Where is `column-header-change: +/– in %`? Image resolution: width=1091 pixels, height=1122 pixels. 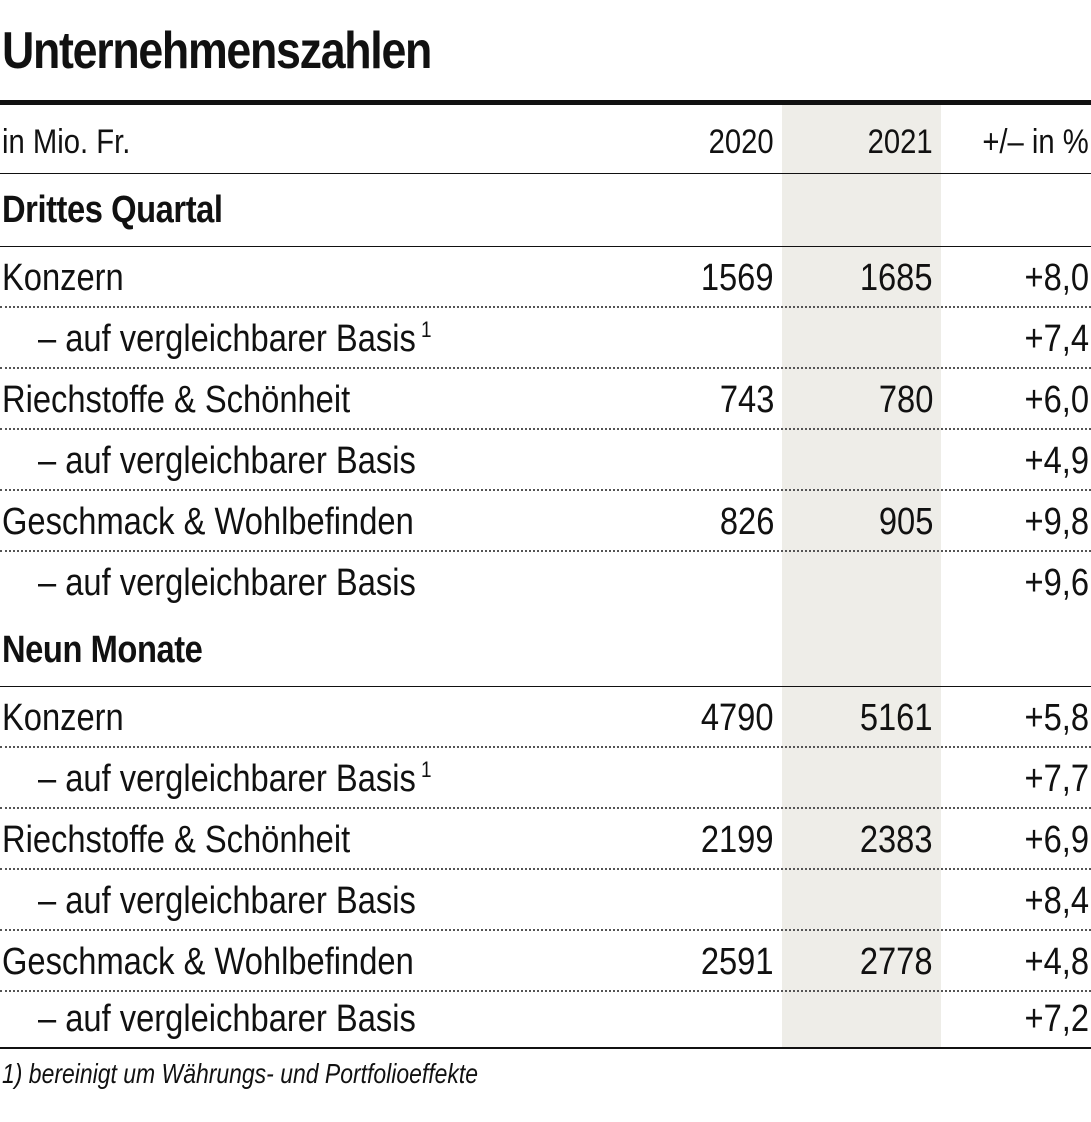
column-header-change: +/– in % is located at coordinates (1035, 142).